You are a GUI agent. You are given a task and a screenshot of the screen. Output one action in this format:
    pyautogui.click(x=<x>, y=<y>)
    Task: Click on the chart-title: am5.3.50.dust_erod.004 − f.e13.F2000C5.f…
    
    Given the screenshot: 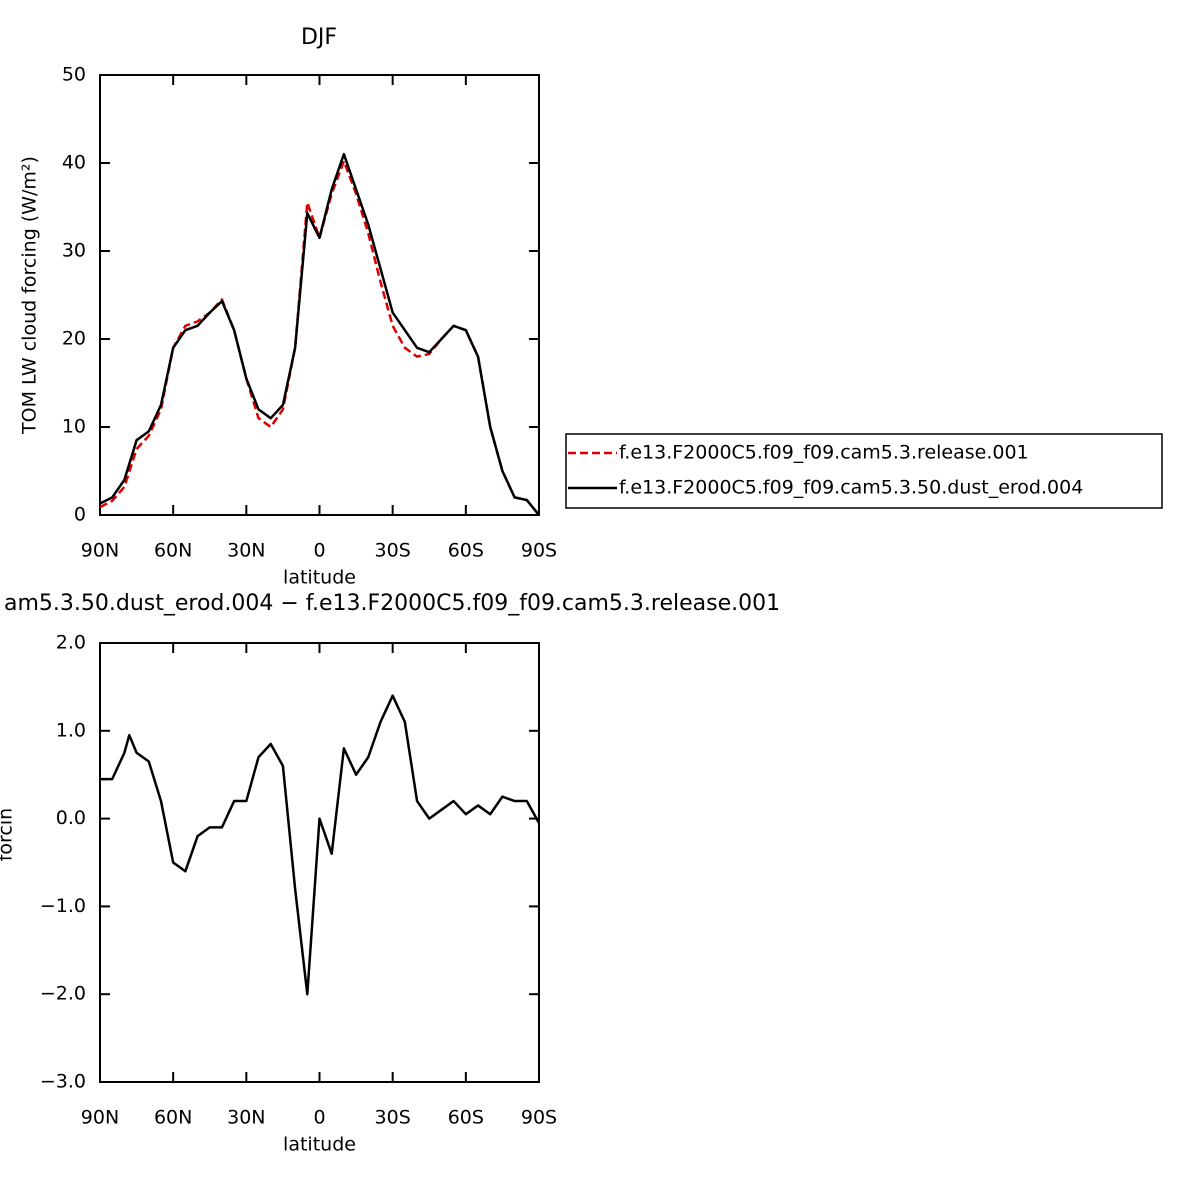 What is the action you would take?
    pyautogui.click(x=392, y=603)
    